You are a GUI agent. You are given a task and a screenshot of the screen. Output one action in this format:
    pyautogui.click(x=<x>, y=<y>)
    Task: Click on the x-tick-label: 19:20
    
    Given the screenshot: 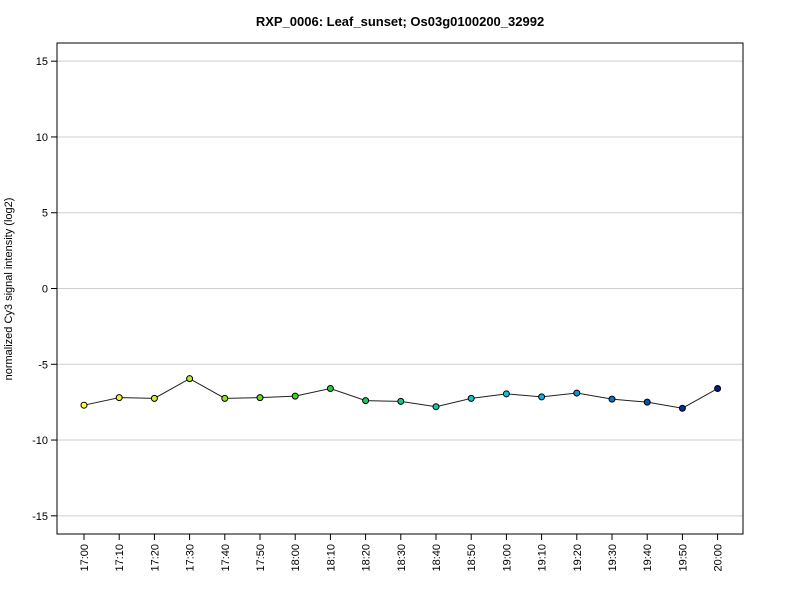 What is the action you would take?
    pyautogui.click(x=578, y=558)
    